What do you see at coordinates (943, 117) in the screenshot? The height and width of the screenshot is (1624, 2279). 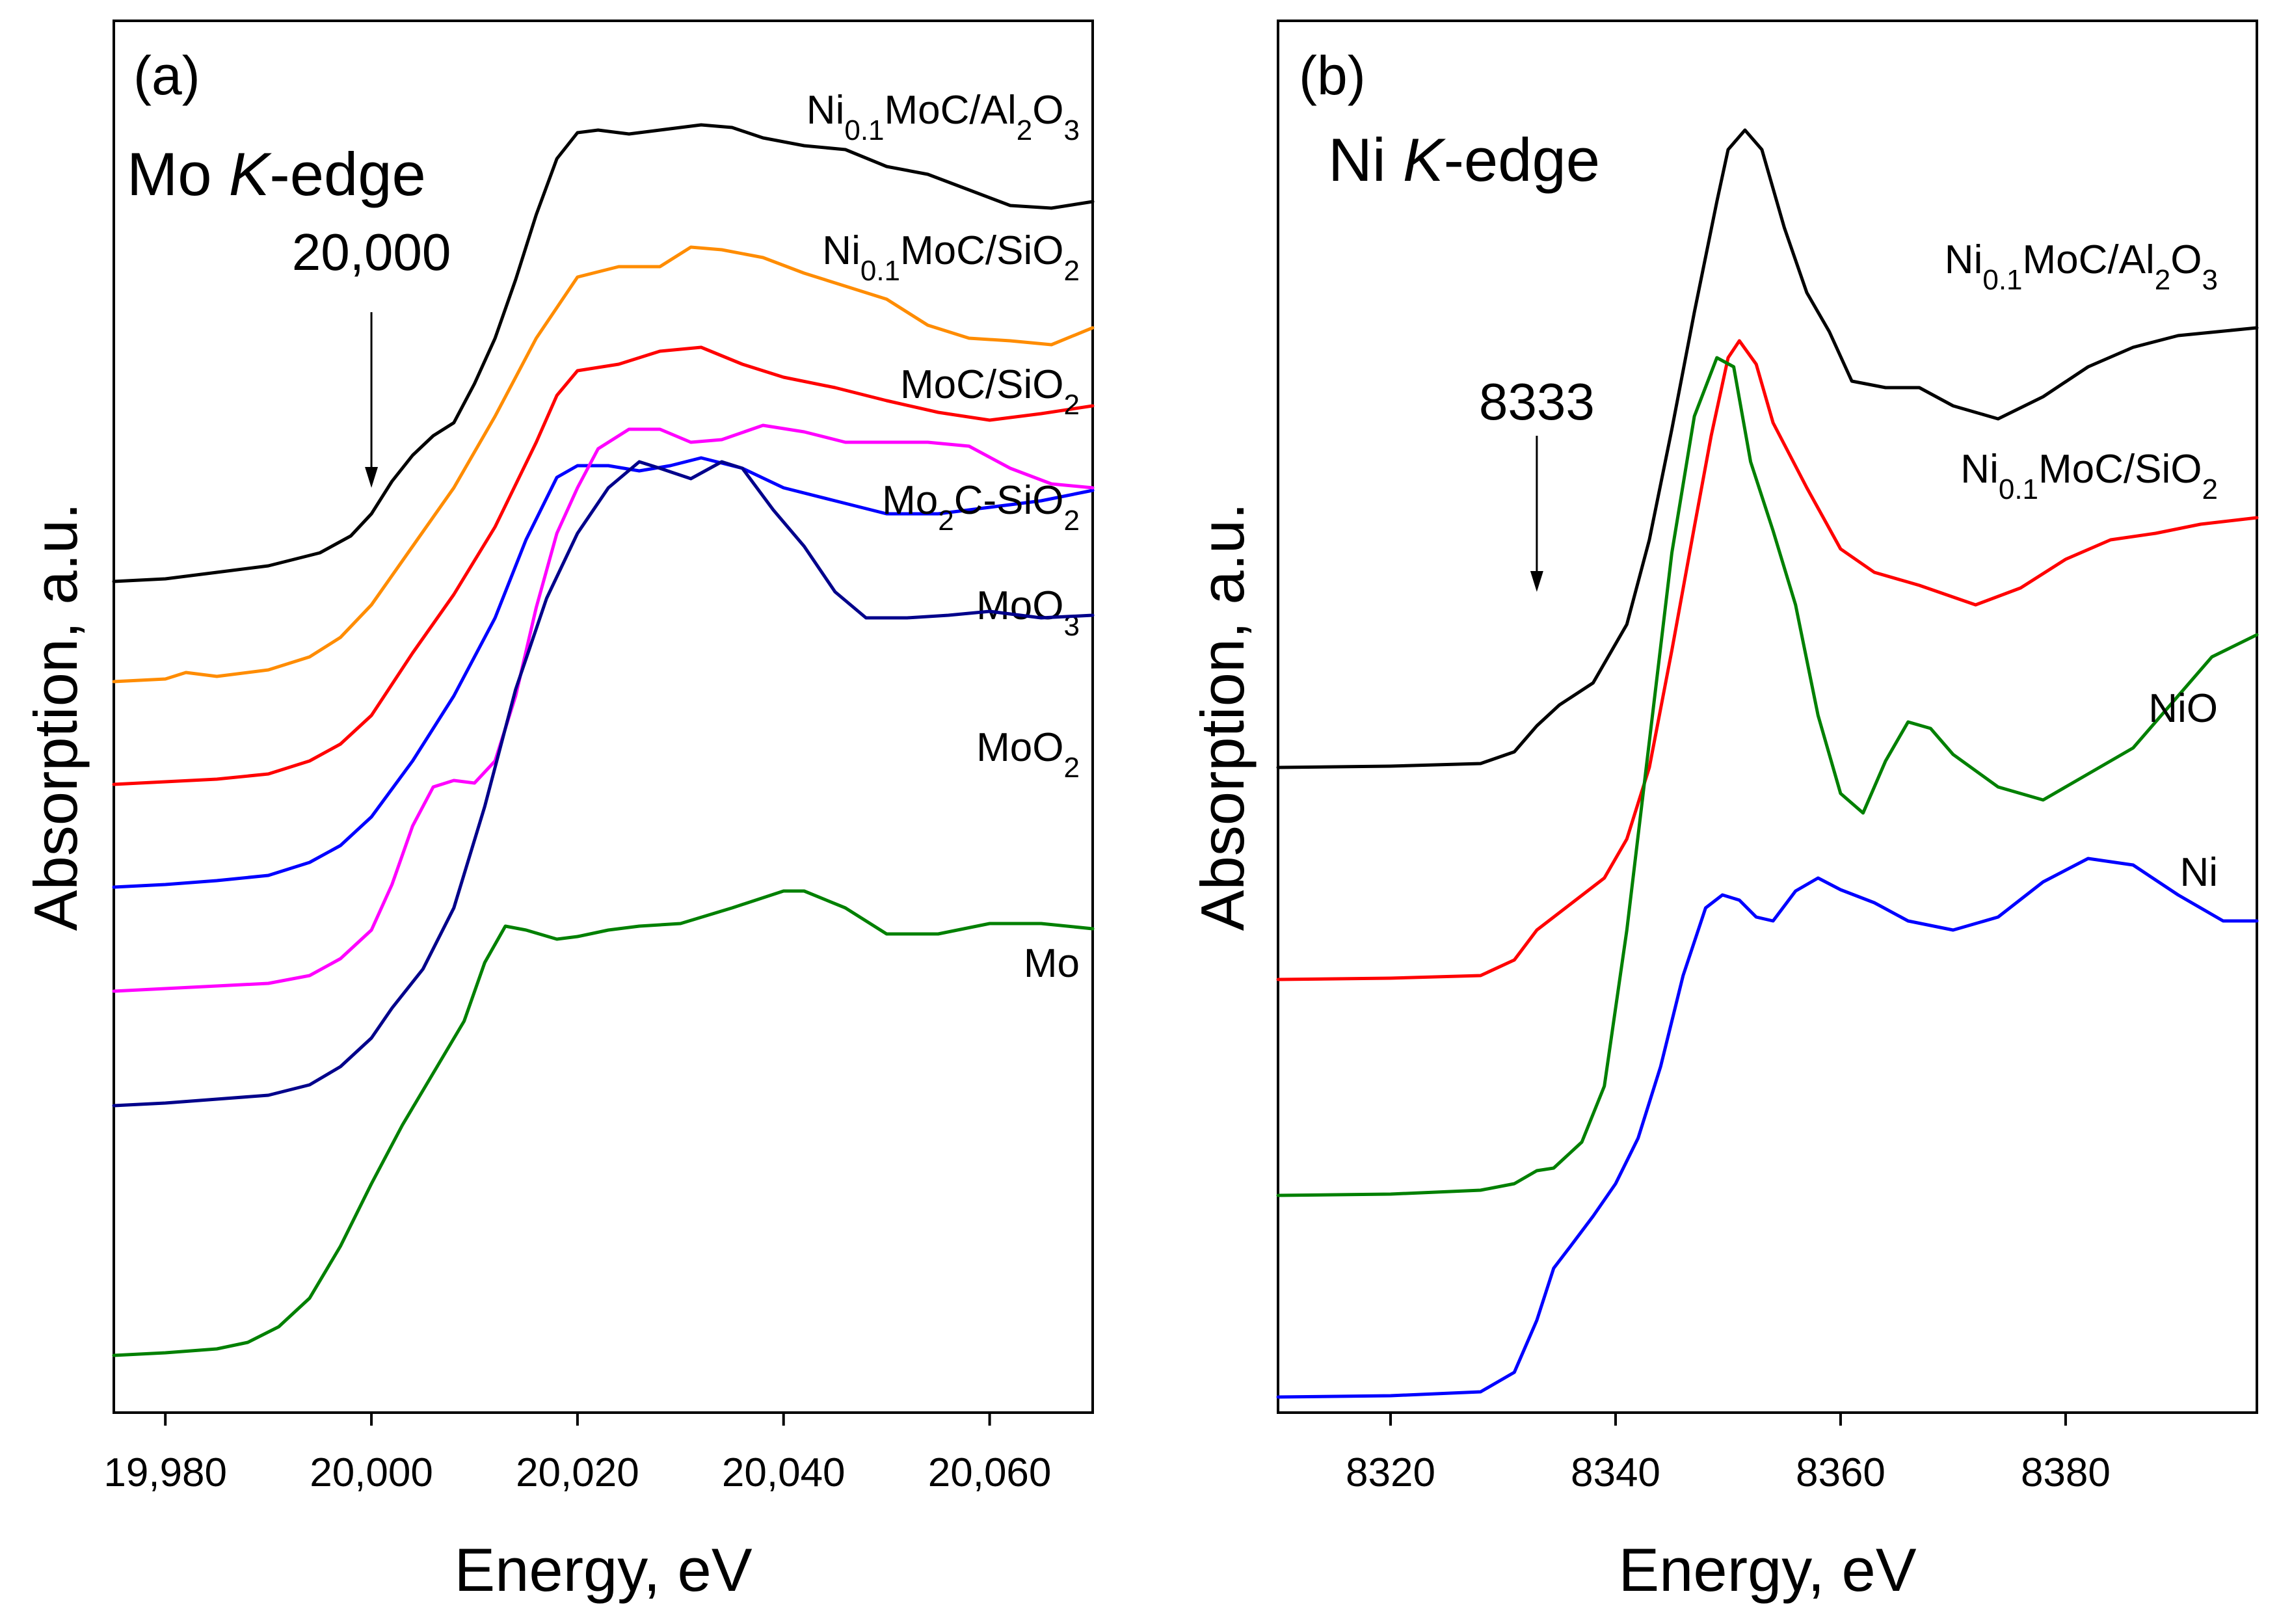 I see `panel-a-series-label-ni0-1moc-al2o3: Ni0.1MoC/Al2O3` at bounding box center [943, 117].